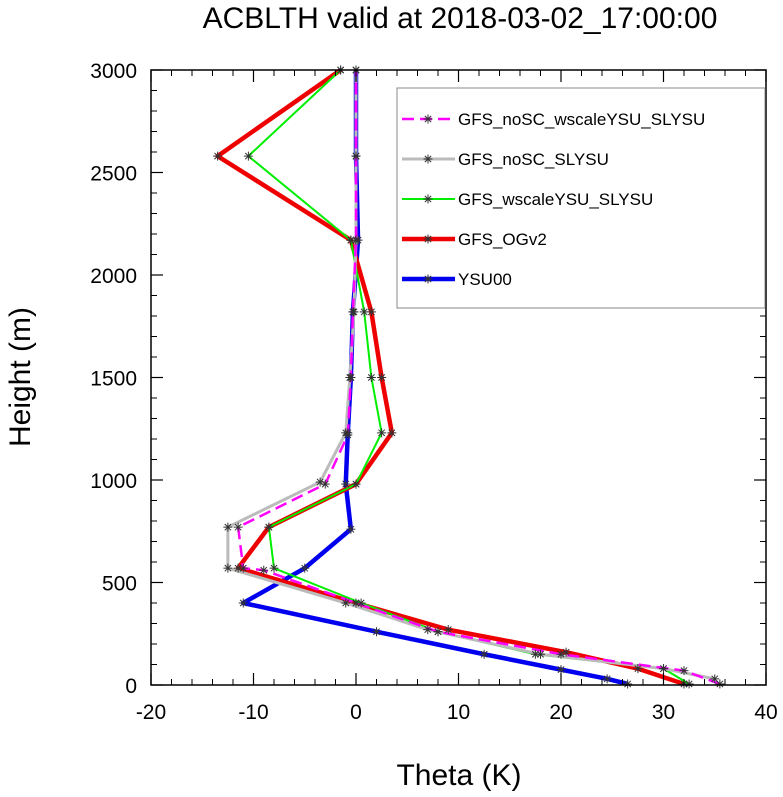 The width and height of the screenshot is (783, 797). Describe the element at coordinates (113, 276) in the screenshot. I see `y-tick-label: 2000` at that location.